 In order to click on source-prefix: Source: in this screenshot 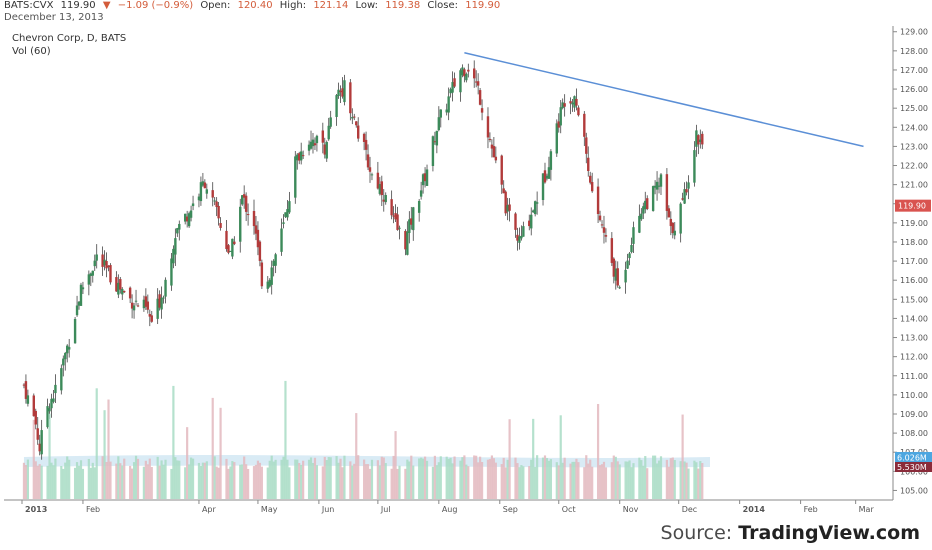, I will do `click(699, 533)`.